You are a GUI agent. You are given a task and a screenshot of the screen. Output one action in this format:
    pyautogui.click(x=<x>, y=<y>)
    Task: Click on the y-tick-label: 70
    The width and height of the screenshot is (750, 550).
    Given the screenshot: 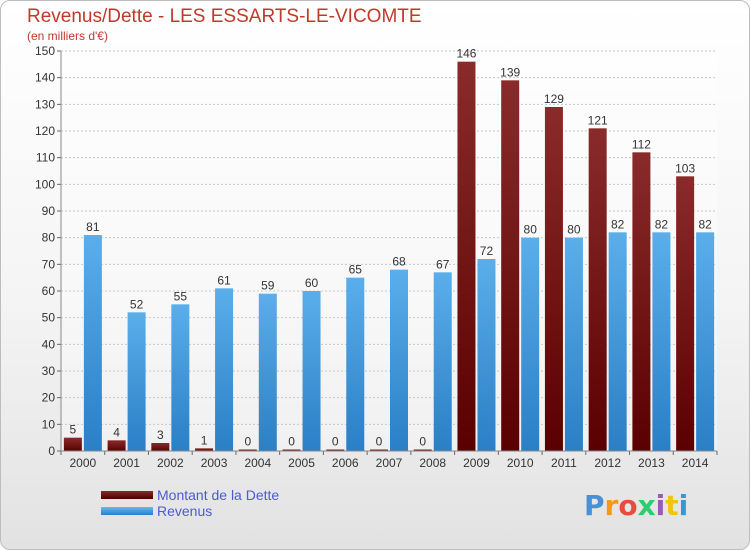 What is the action you would take?
    pyautogui.click(x=49, y=264)
    